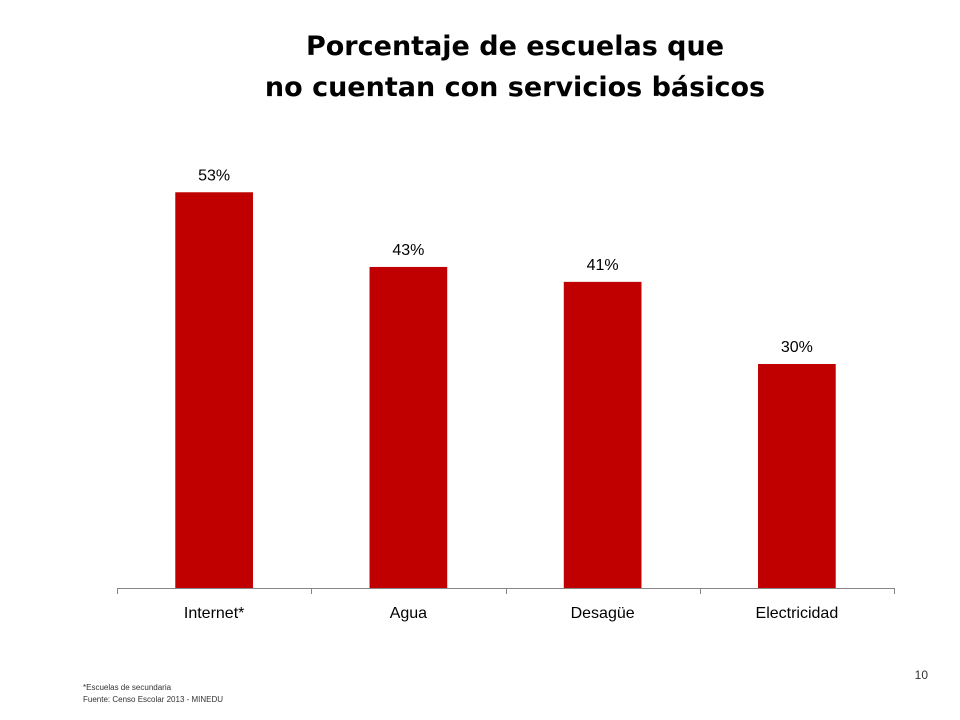 The width and height of the screenshot is (960, 720). Describe the element at coordinates (506, 605) in the screenshot. I see `x-axis: Internet* Agua Desagüe Electricidad` at that location.